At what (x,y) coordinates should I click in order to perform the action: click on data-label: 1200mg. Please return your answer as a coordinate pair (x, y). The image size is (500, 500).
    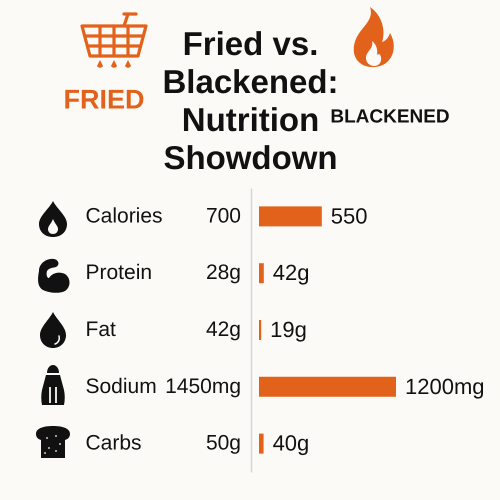
    Looking at the image, I should click on (445, 386).